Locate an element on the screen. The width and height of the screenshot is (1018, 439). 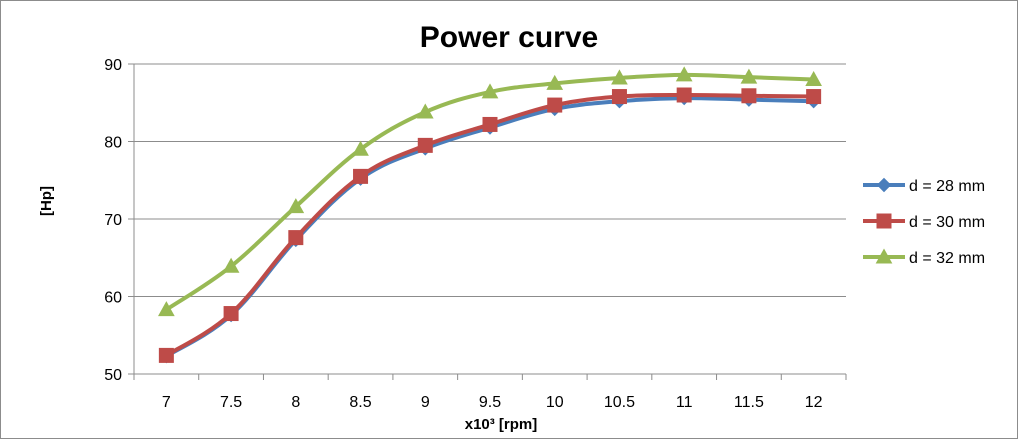
y-tick-label: 70 is located at coordinates (113, 220).